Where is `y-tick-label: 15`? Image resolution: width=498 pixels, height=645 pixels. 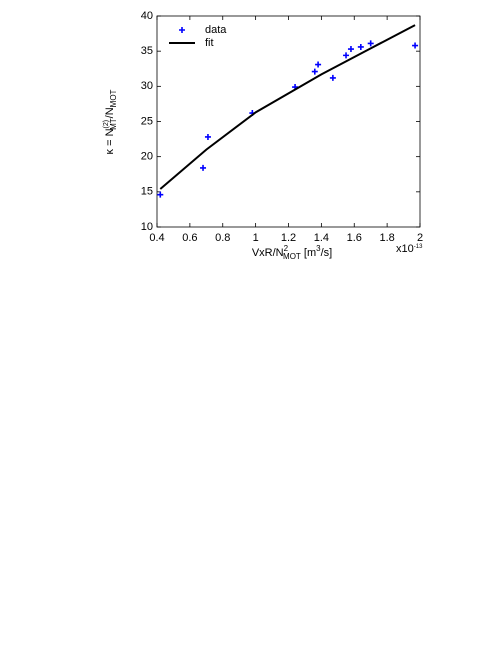 y-tick-label: 15 is located at coordinates (147, 192).